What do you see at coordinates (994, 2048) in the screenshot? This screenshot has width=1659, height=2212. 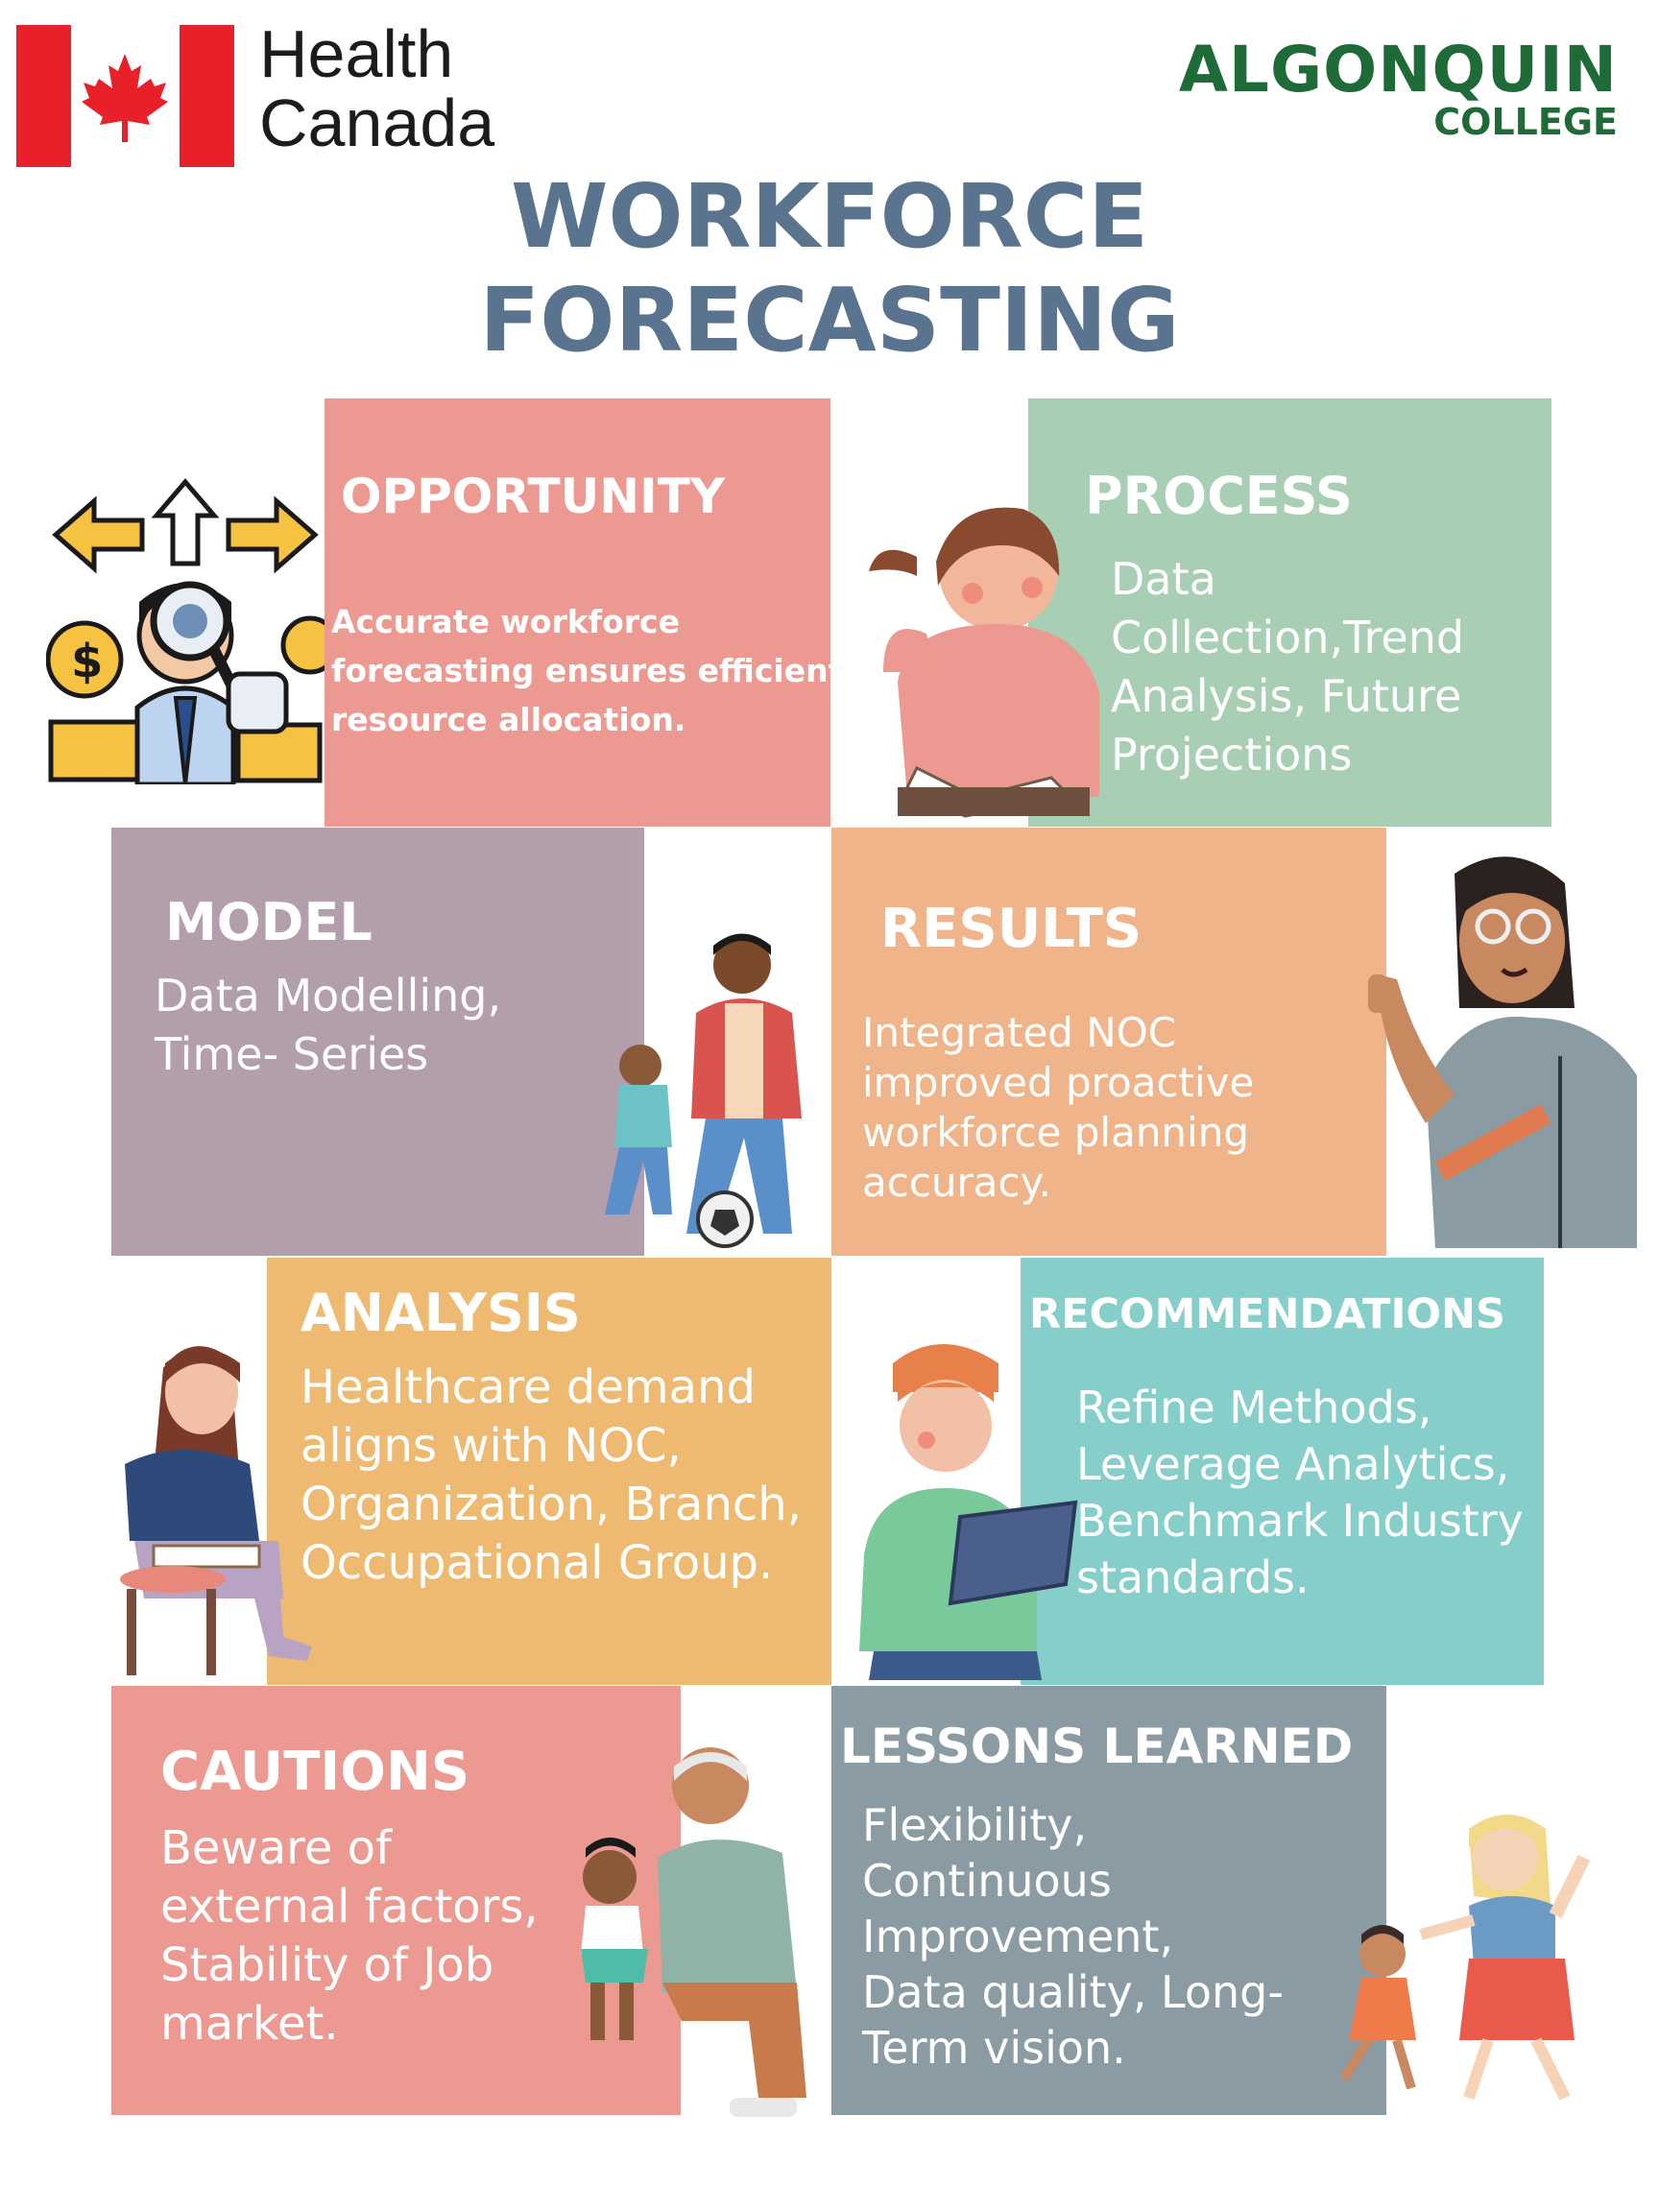 I see `lessons-line: Term vision.` at bounding box center [994, 2048].